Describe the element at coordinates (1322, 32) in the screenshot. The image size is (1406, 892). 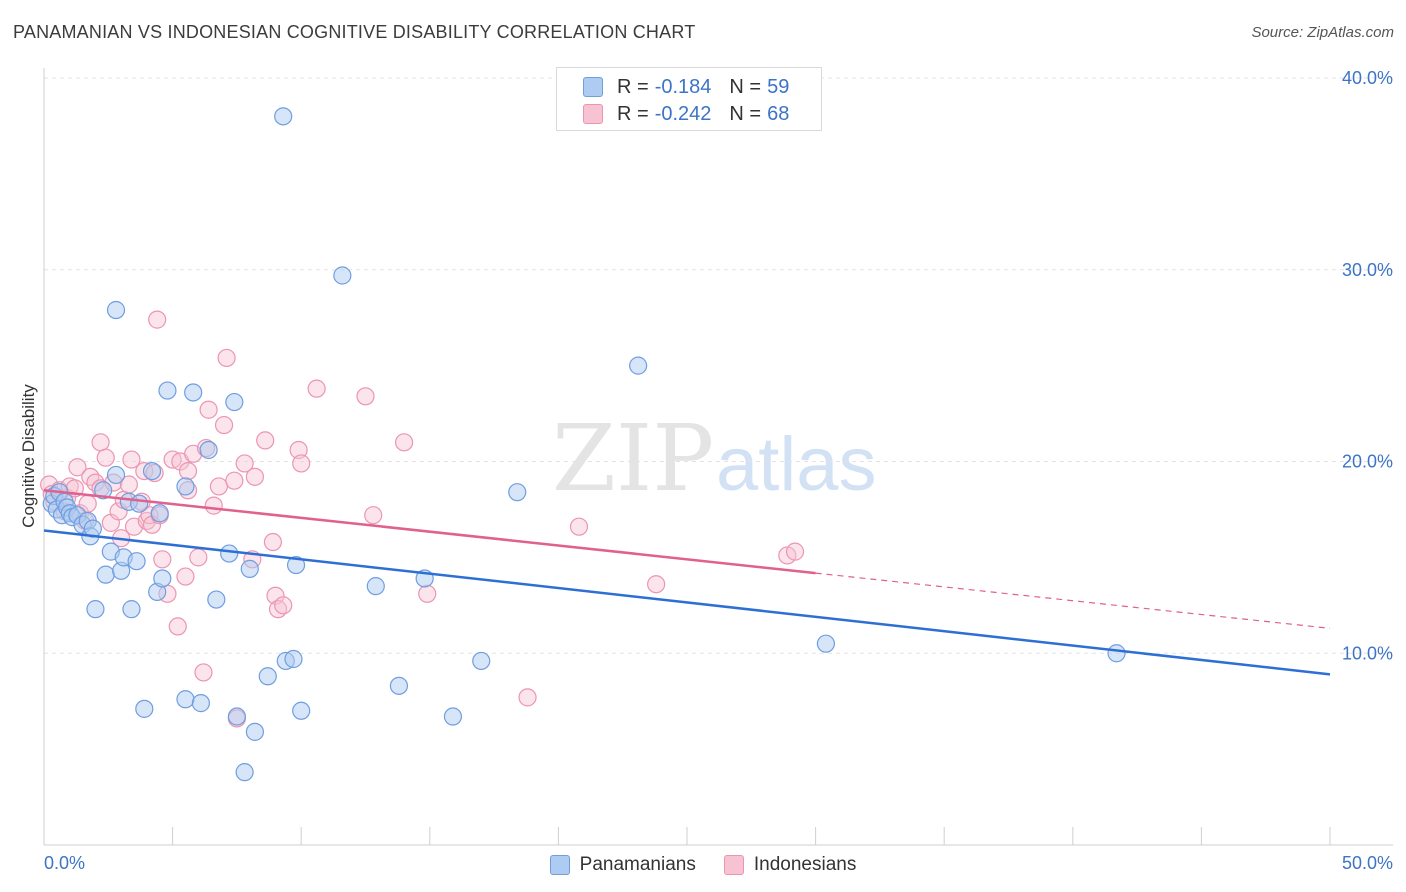
I see `chart-source: Source: ZipAtlas.com` at that location.